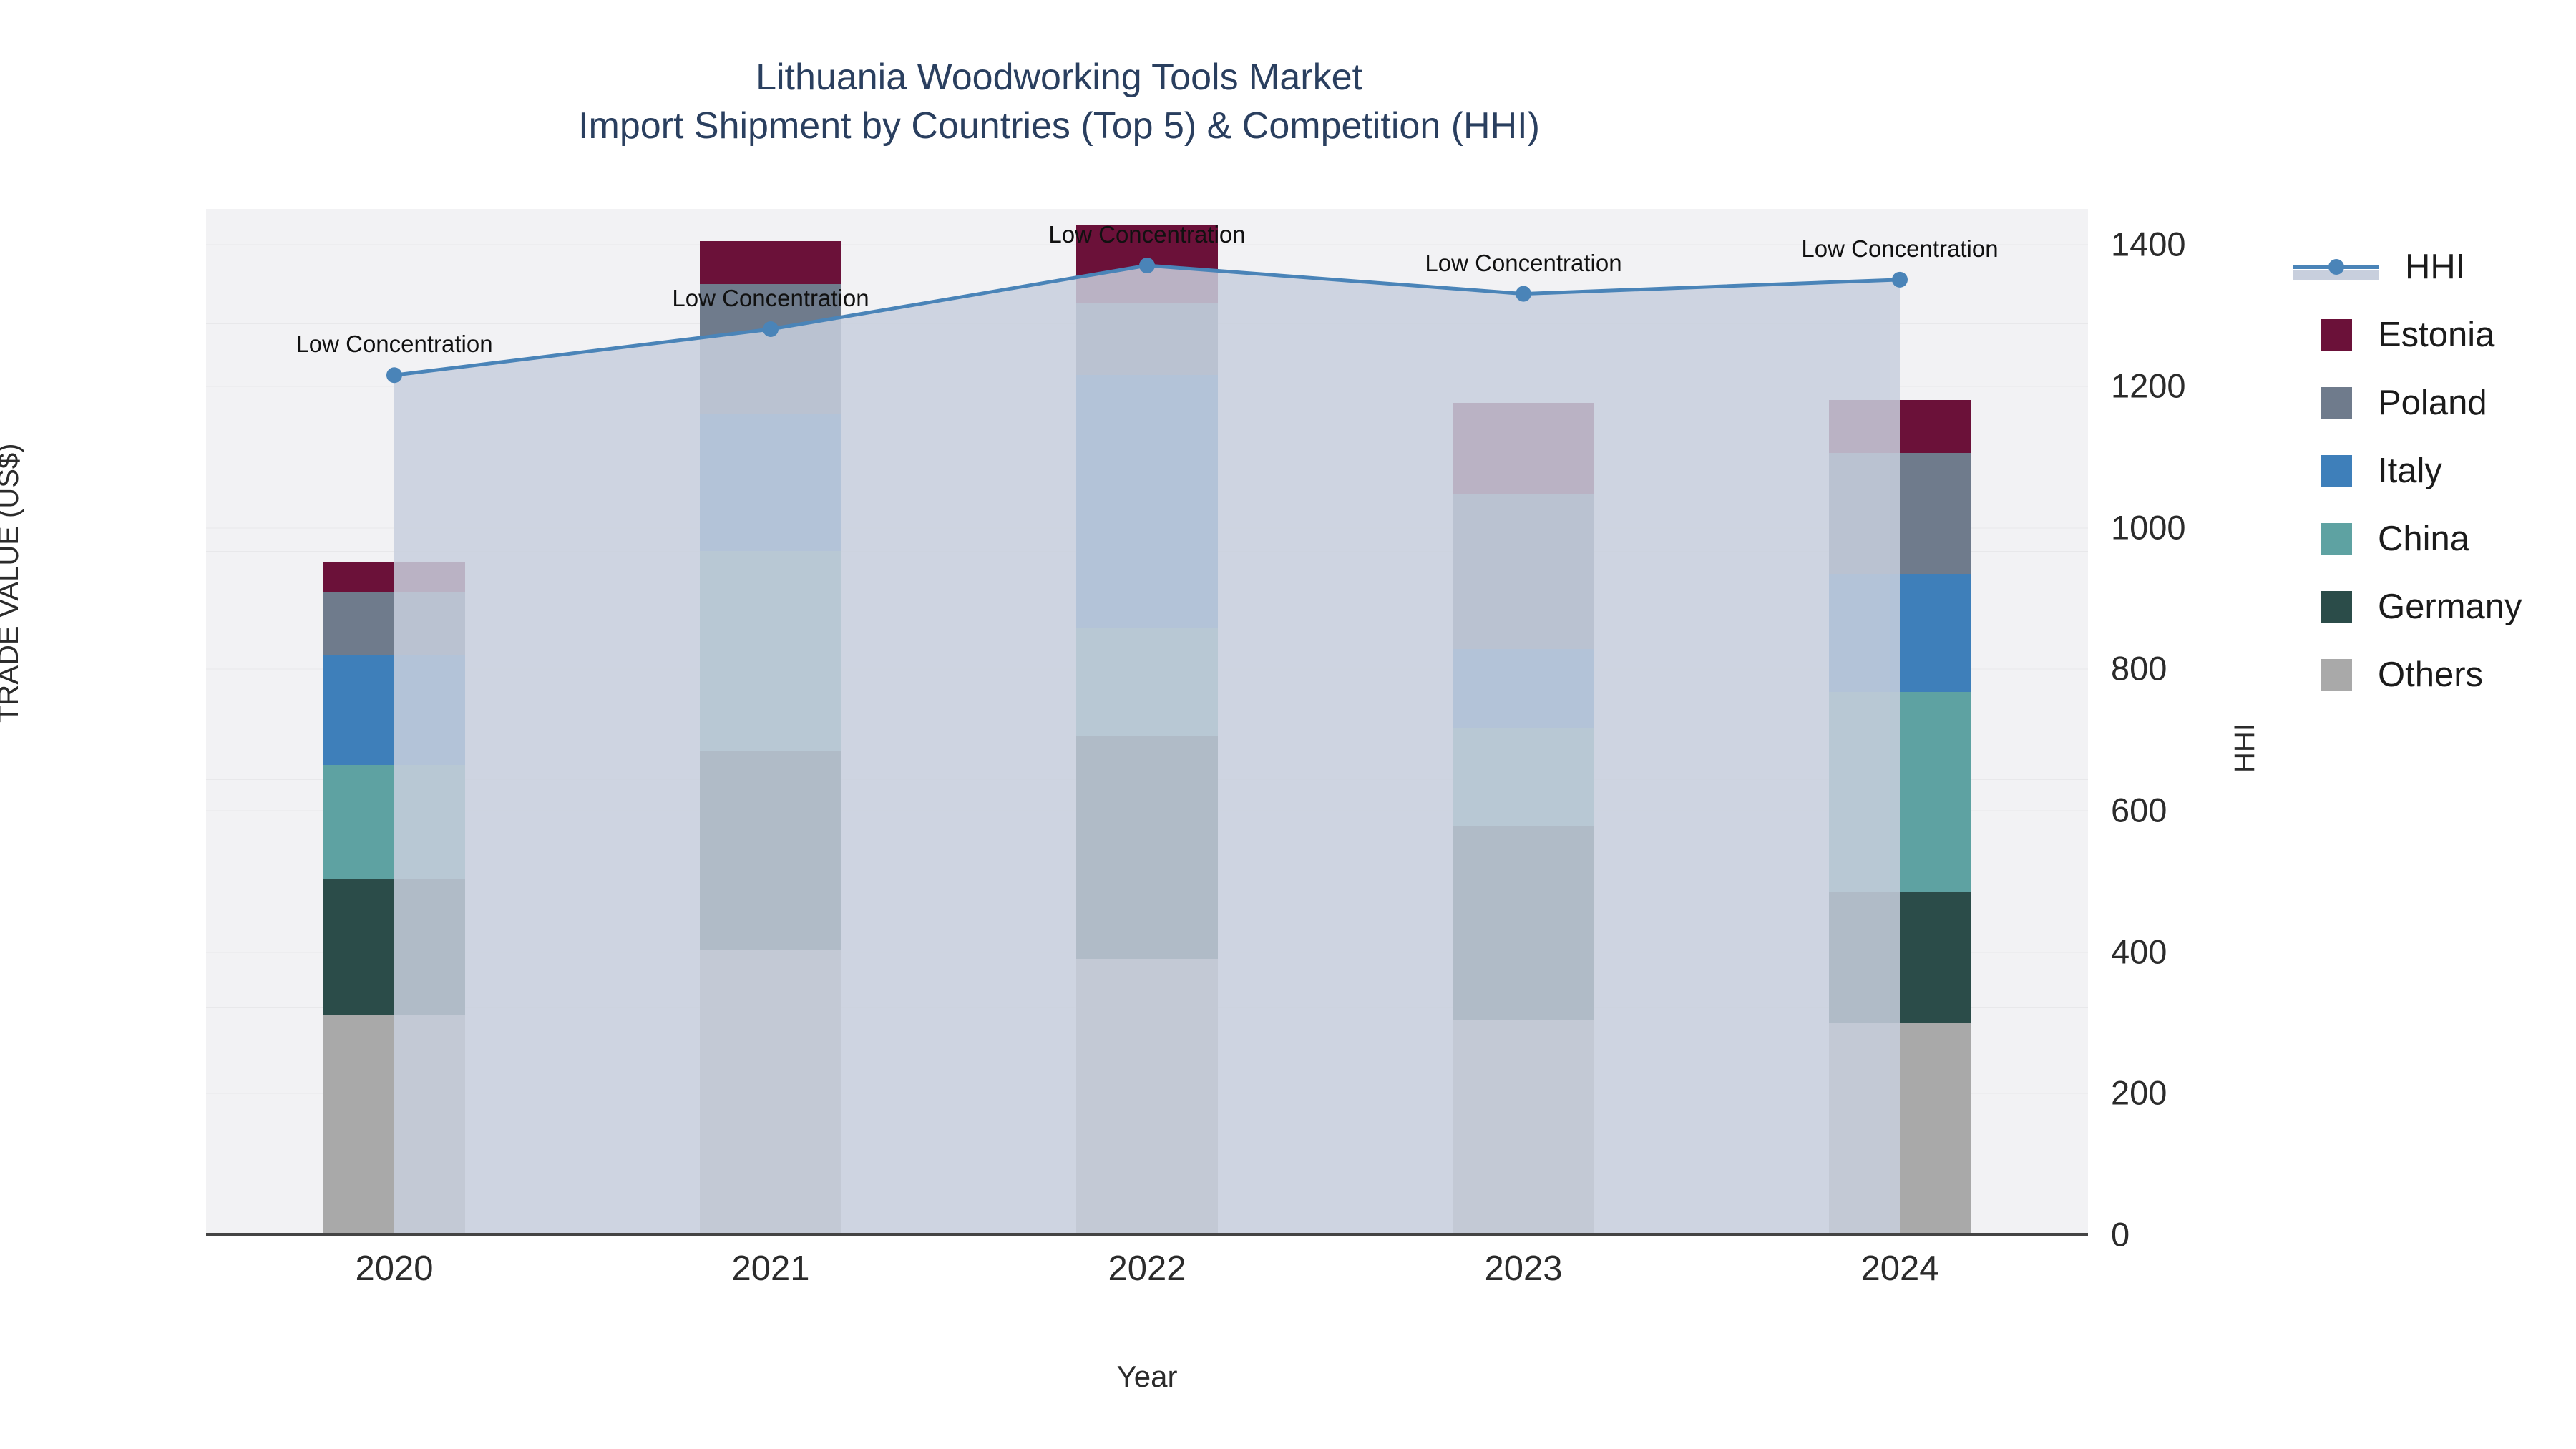  What do you see at coordinates (1147, 1234) in the screenshot?
I see `x-axis-line` at bounding box center [1147, 1234].